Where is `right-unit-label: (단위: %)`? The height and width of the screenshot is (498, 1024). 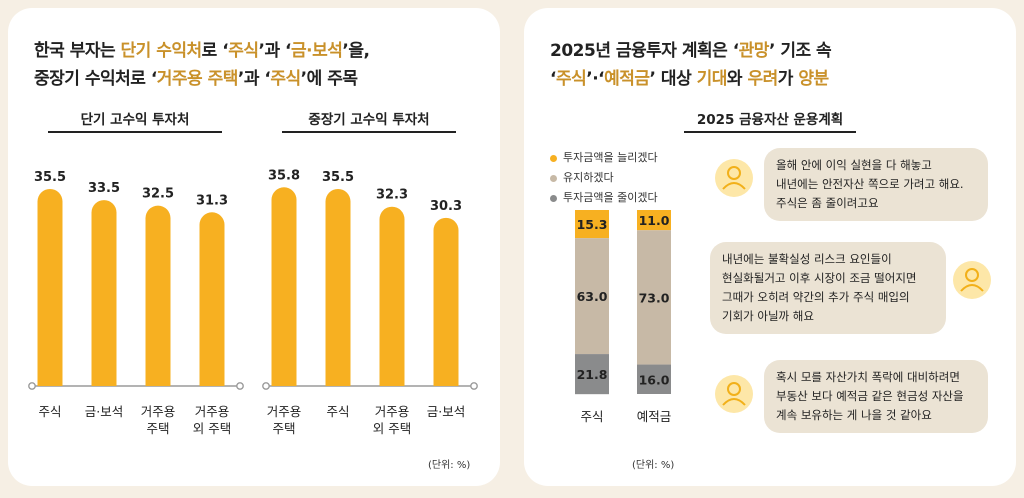 right-unit-label: (단위: %) is located at coordinates (653, 465).